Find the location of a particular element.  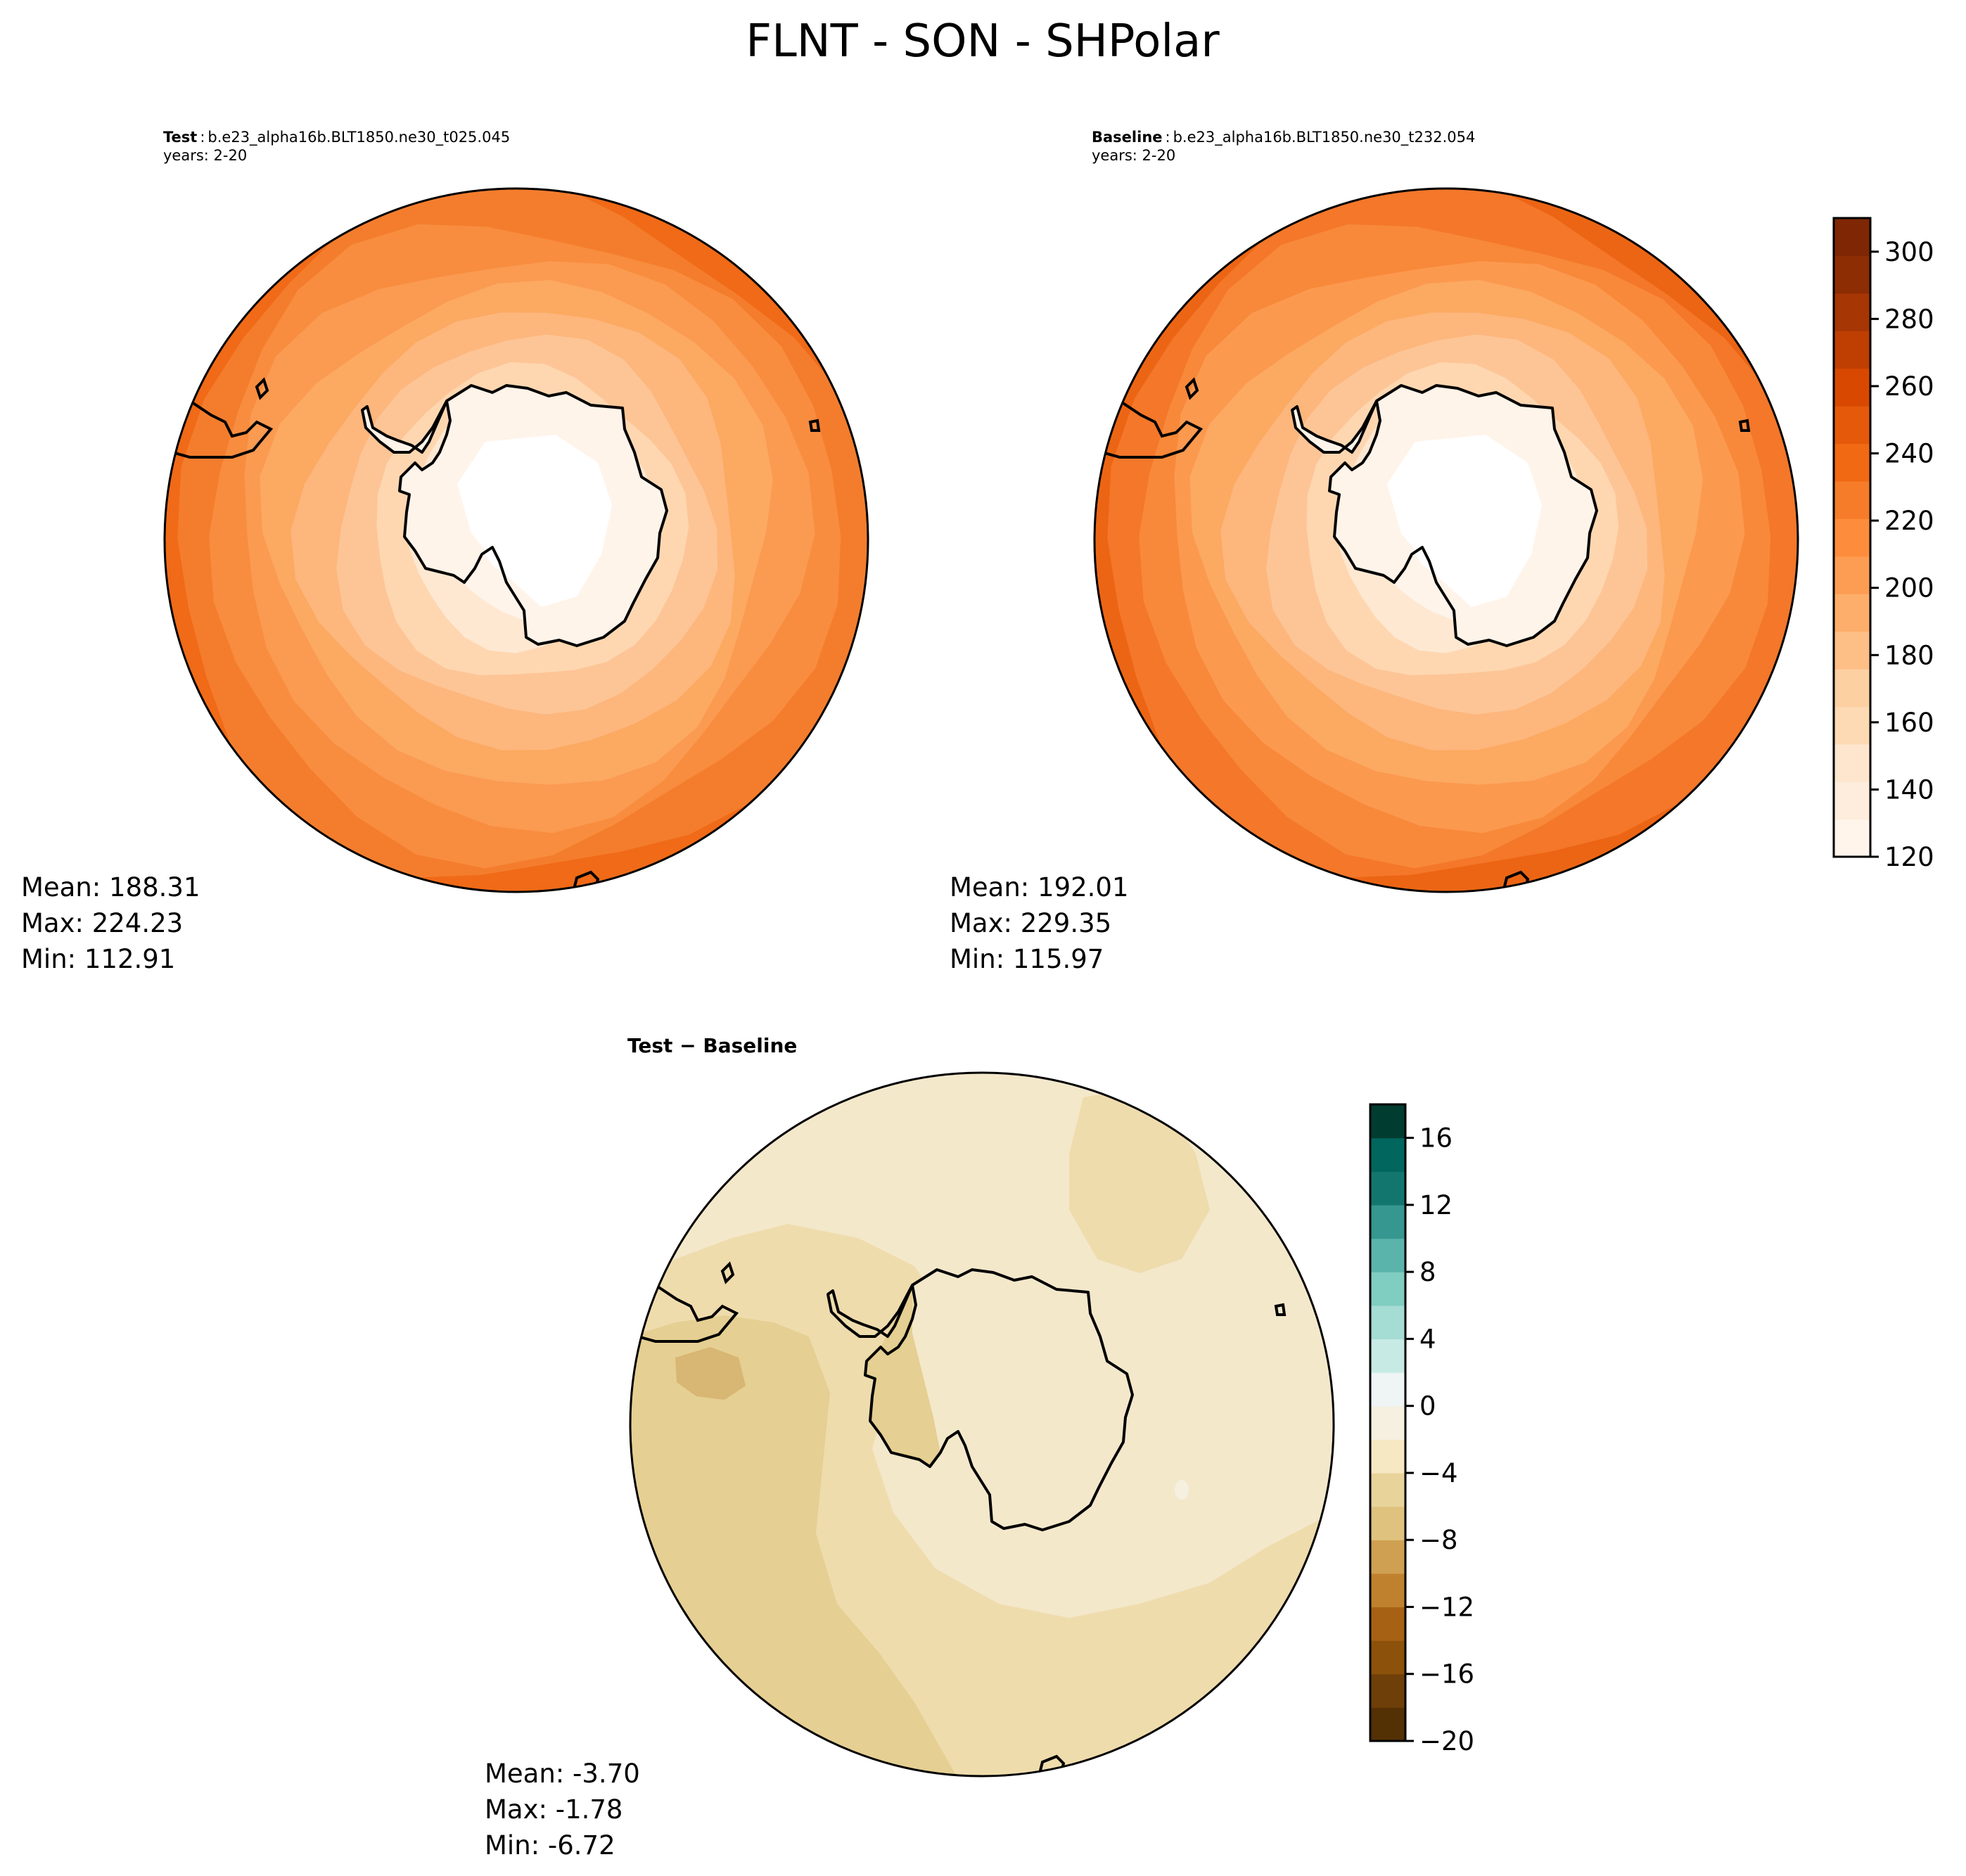

diff-colorbar: −20 −16 −12 −8 −4 0 4 8 12 16 is located at coordinates (1421, 1429).